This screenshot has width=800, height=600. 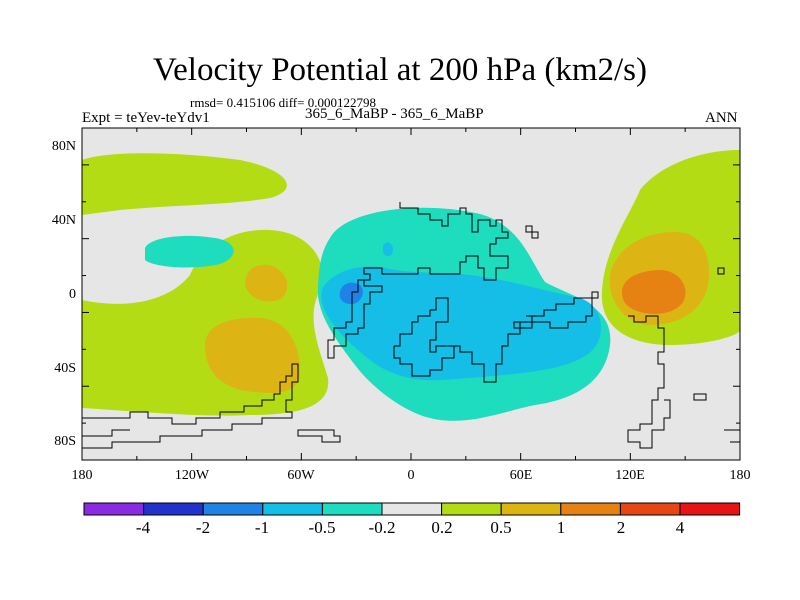 I want to click on colorbar-label: 4, so click(x=680, y=527).